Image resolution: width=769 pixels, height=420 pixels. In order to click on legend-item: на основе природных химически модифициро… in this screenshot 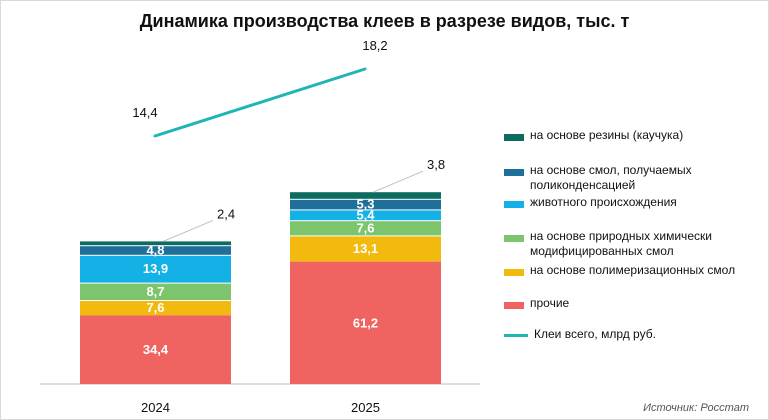, I will do `click(631, 244)`.